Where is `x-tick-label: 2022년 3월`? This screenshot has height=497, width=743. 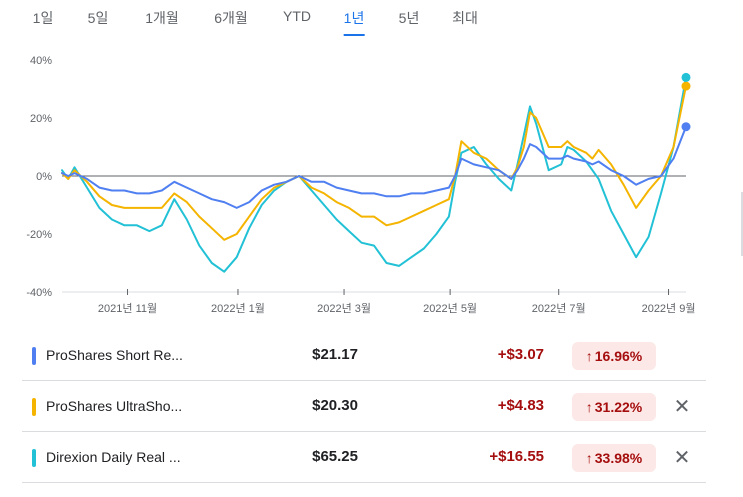 x-tick-label: 2022년 3월 is located at coordinates (344, 308).